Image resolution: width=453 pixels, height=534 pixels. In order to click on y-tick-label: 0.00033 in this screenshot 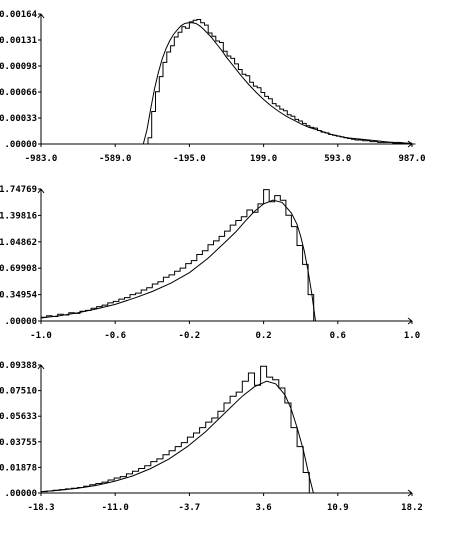, I will do `click(18, 119)`.